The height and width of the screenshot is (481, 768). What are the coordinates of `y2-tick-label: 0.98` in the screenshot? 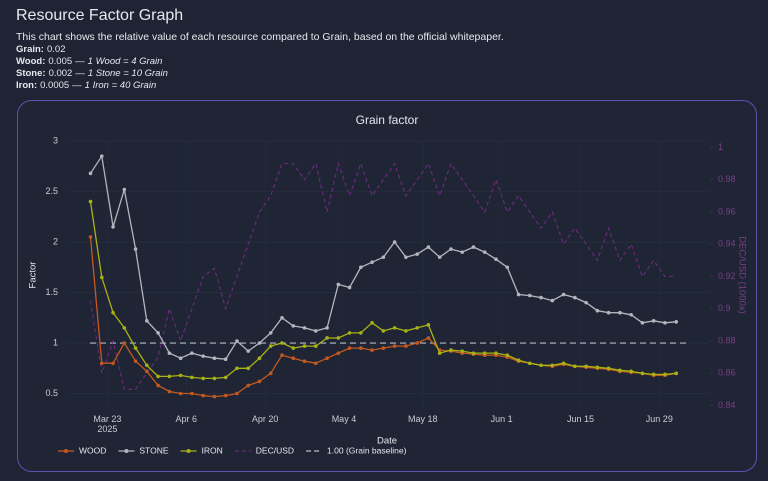 It's located at (727, 179).